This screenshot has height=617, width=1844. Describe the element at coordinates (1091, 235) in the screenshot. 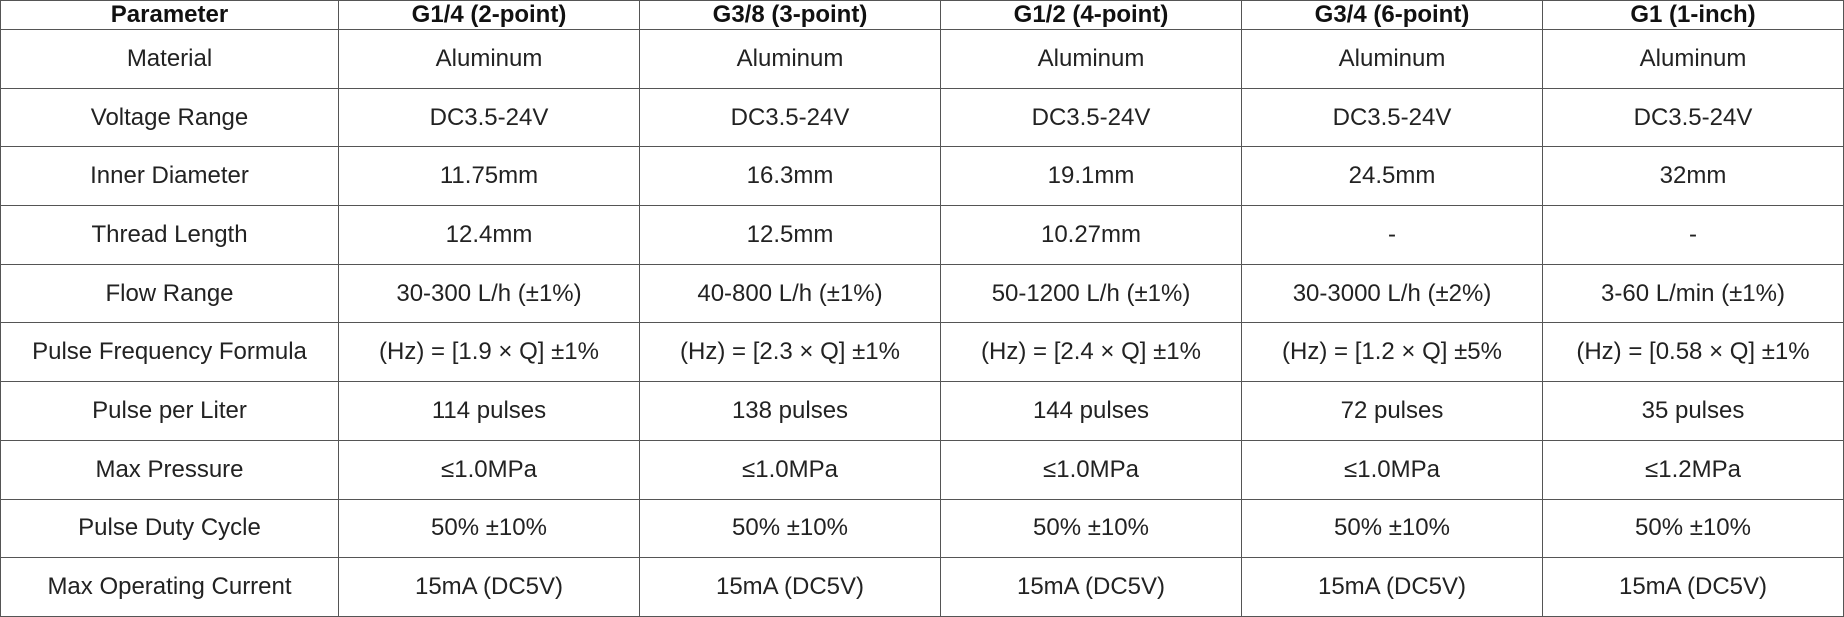

I see `table-cell: 10.27mm` at that location.